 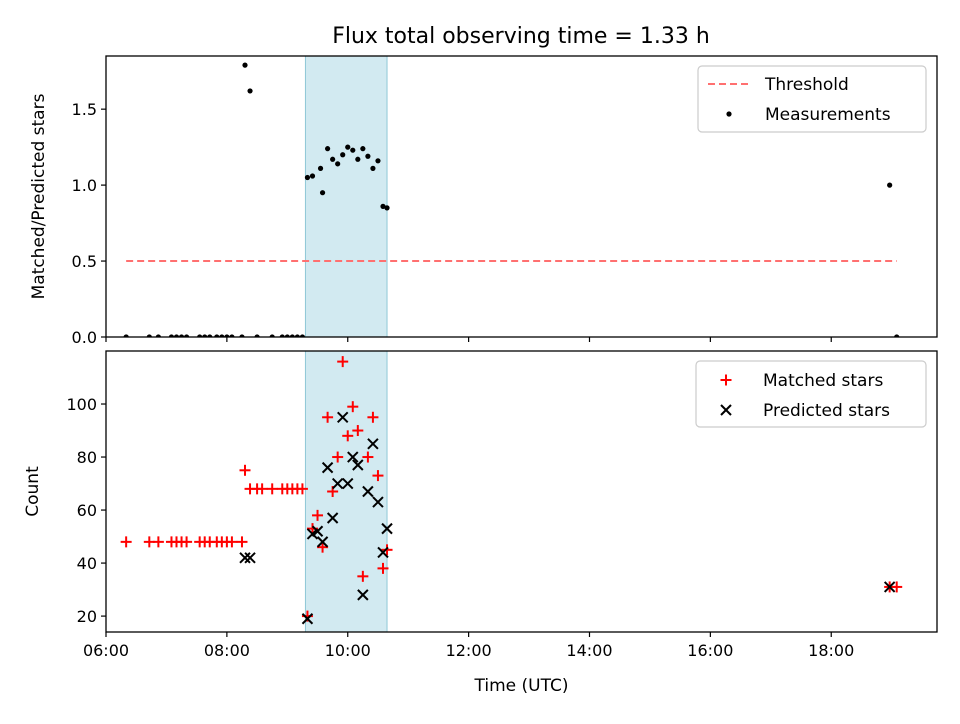 What do you see at coordinates (589, 650) in the screenshot?
I see `x-tick-label: 14:00` at bounding box center [589, 650].